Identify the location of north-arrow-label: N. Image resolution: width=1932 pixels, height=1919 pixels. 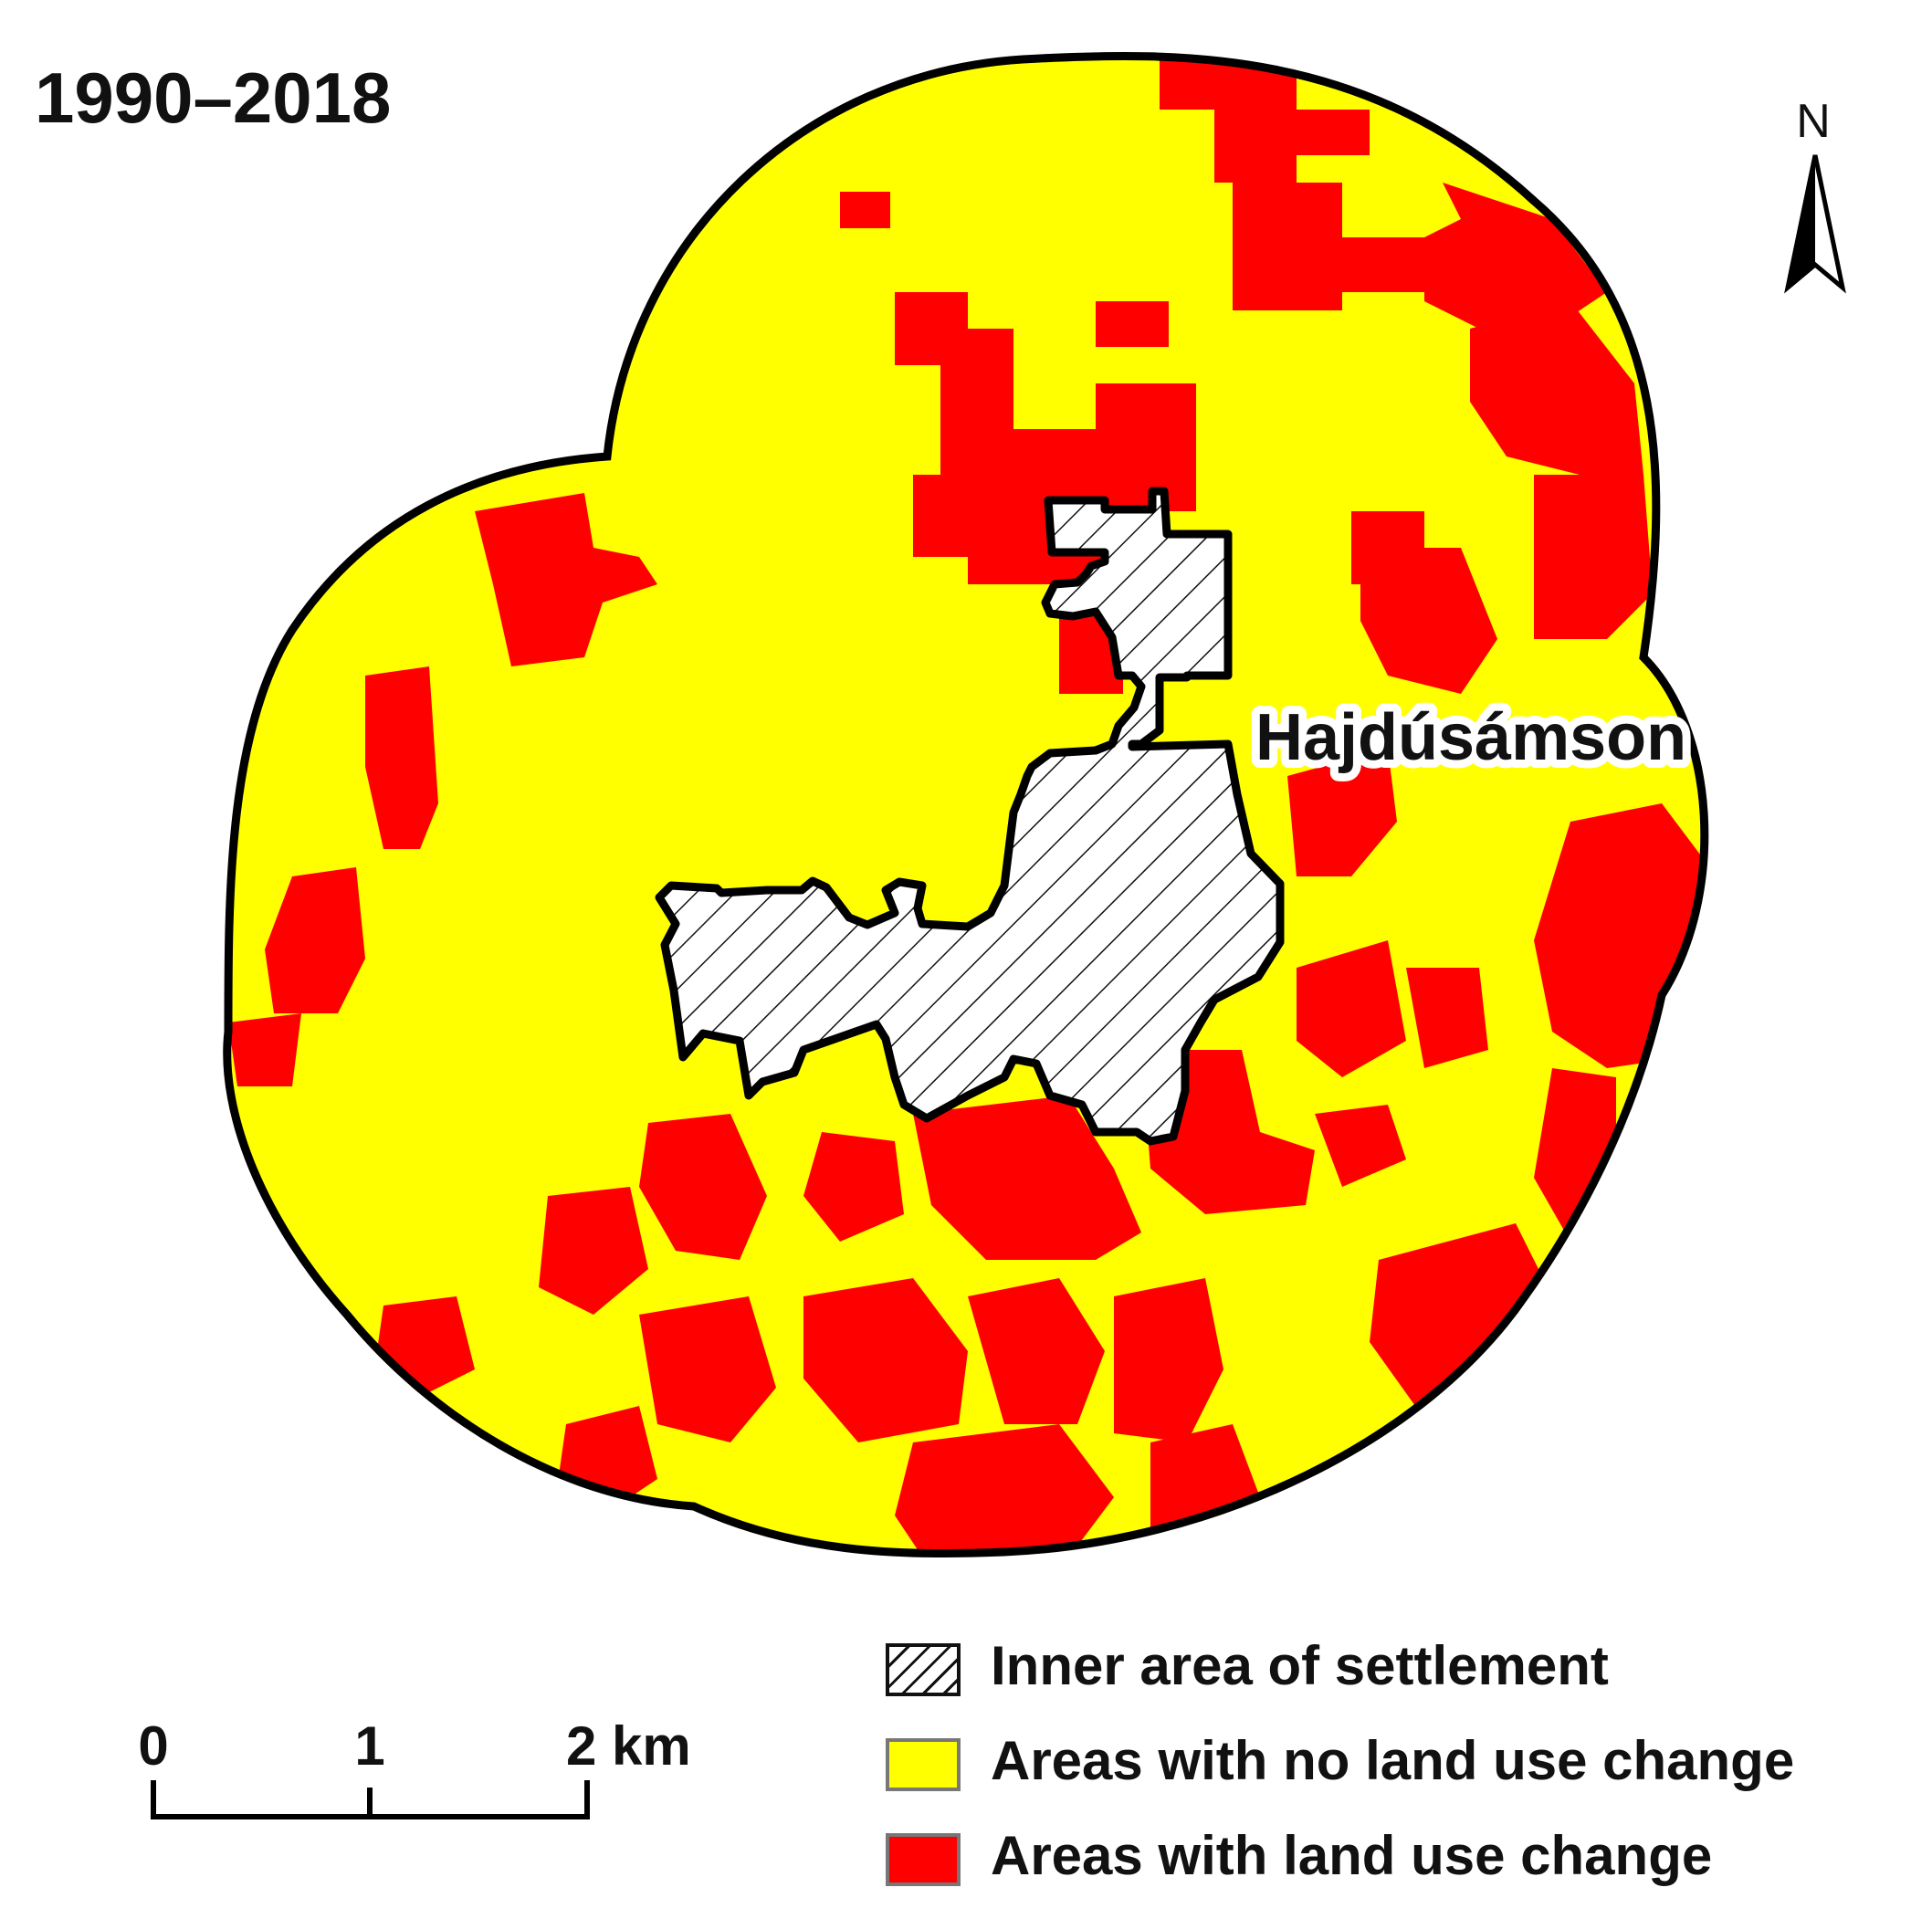
(1814, 122).